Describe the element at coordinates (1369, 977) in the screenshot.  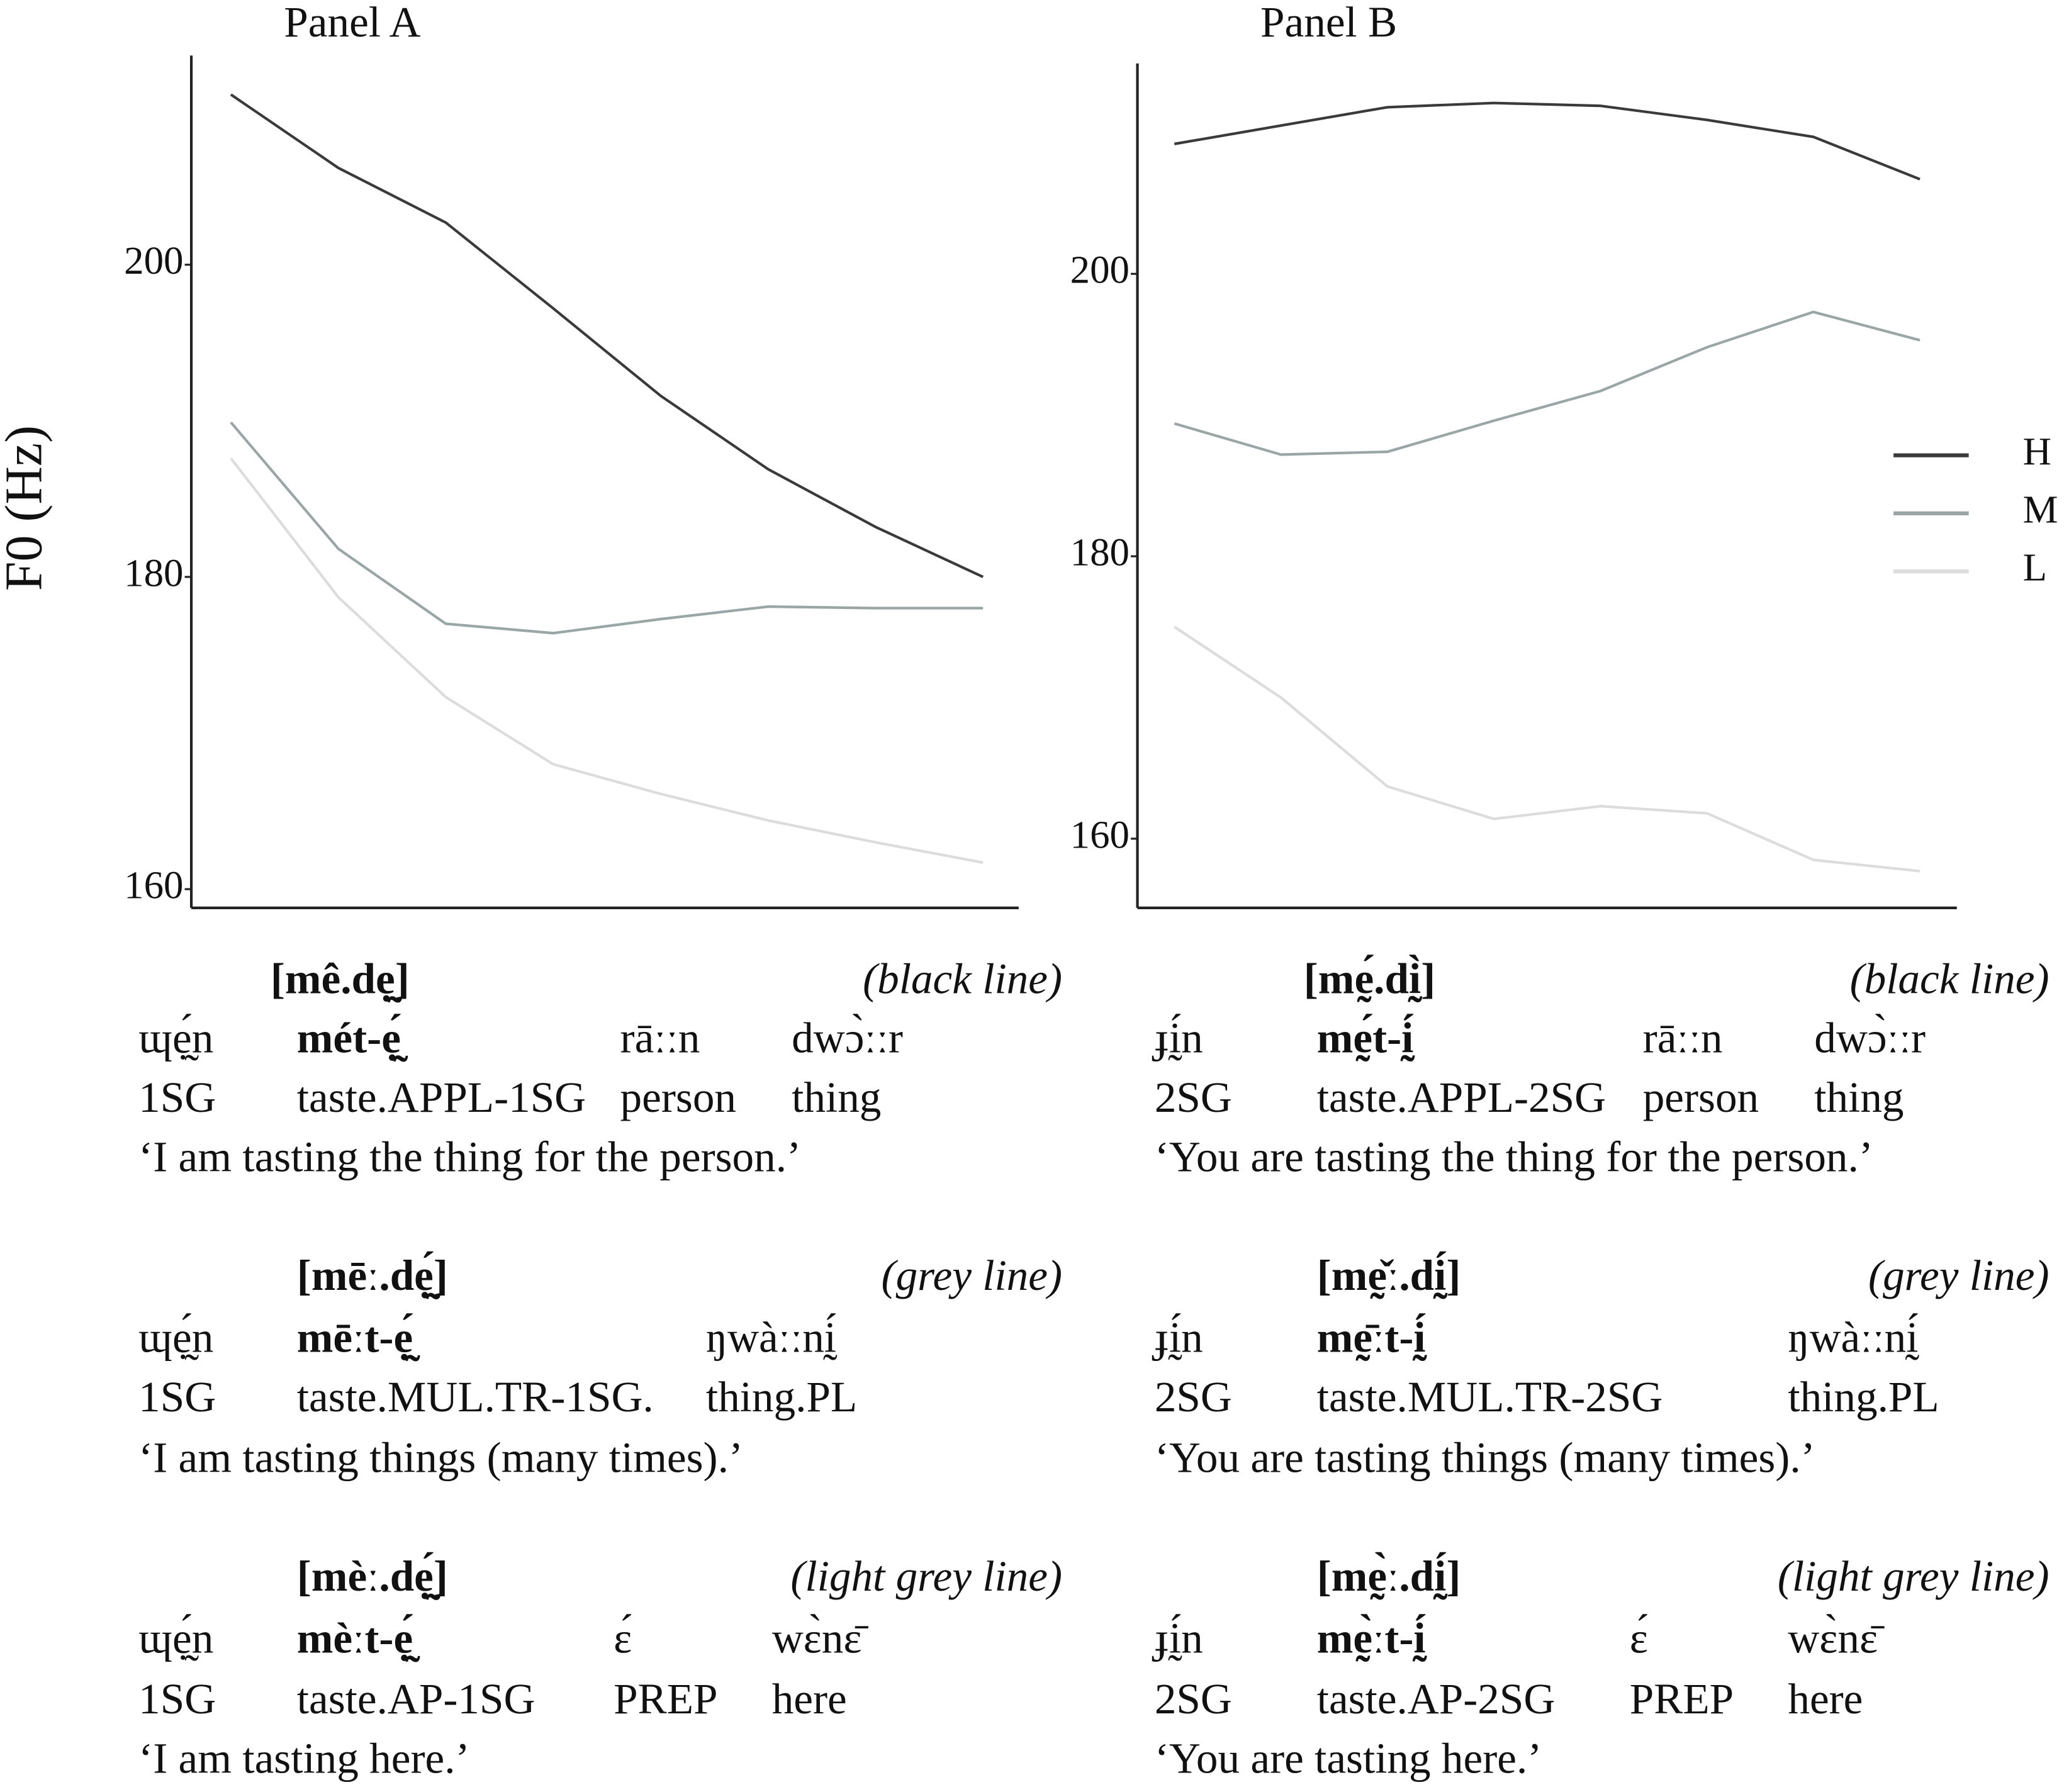
I see `form: [mḛ́.dḭ̀]` at that location.